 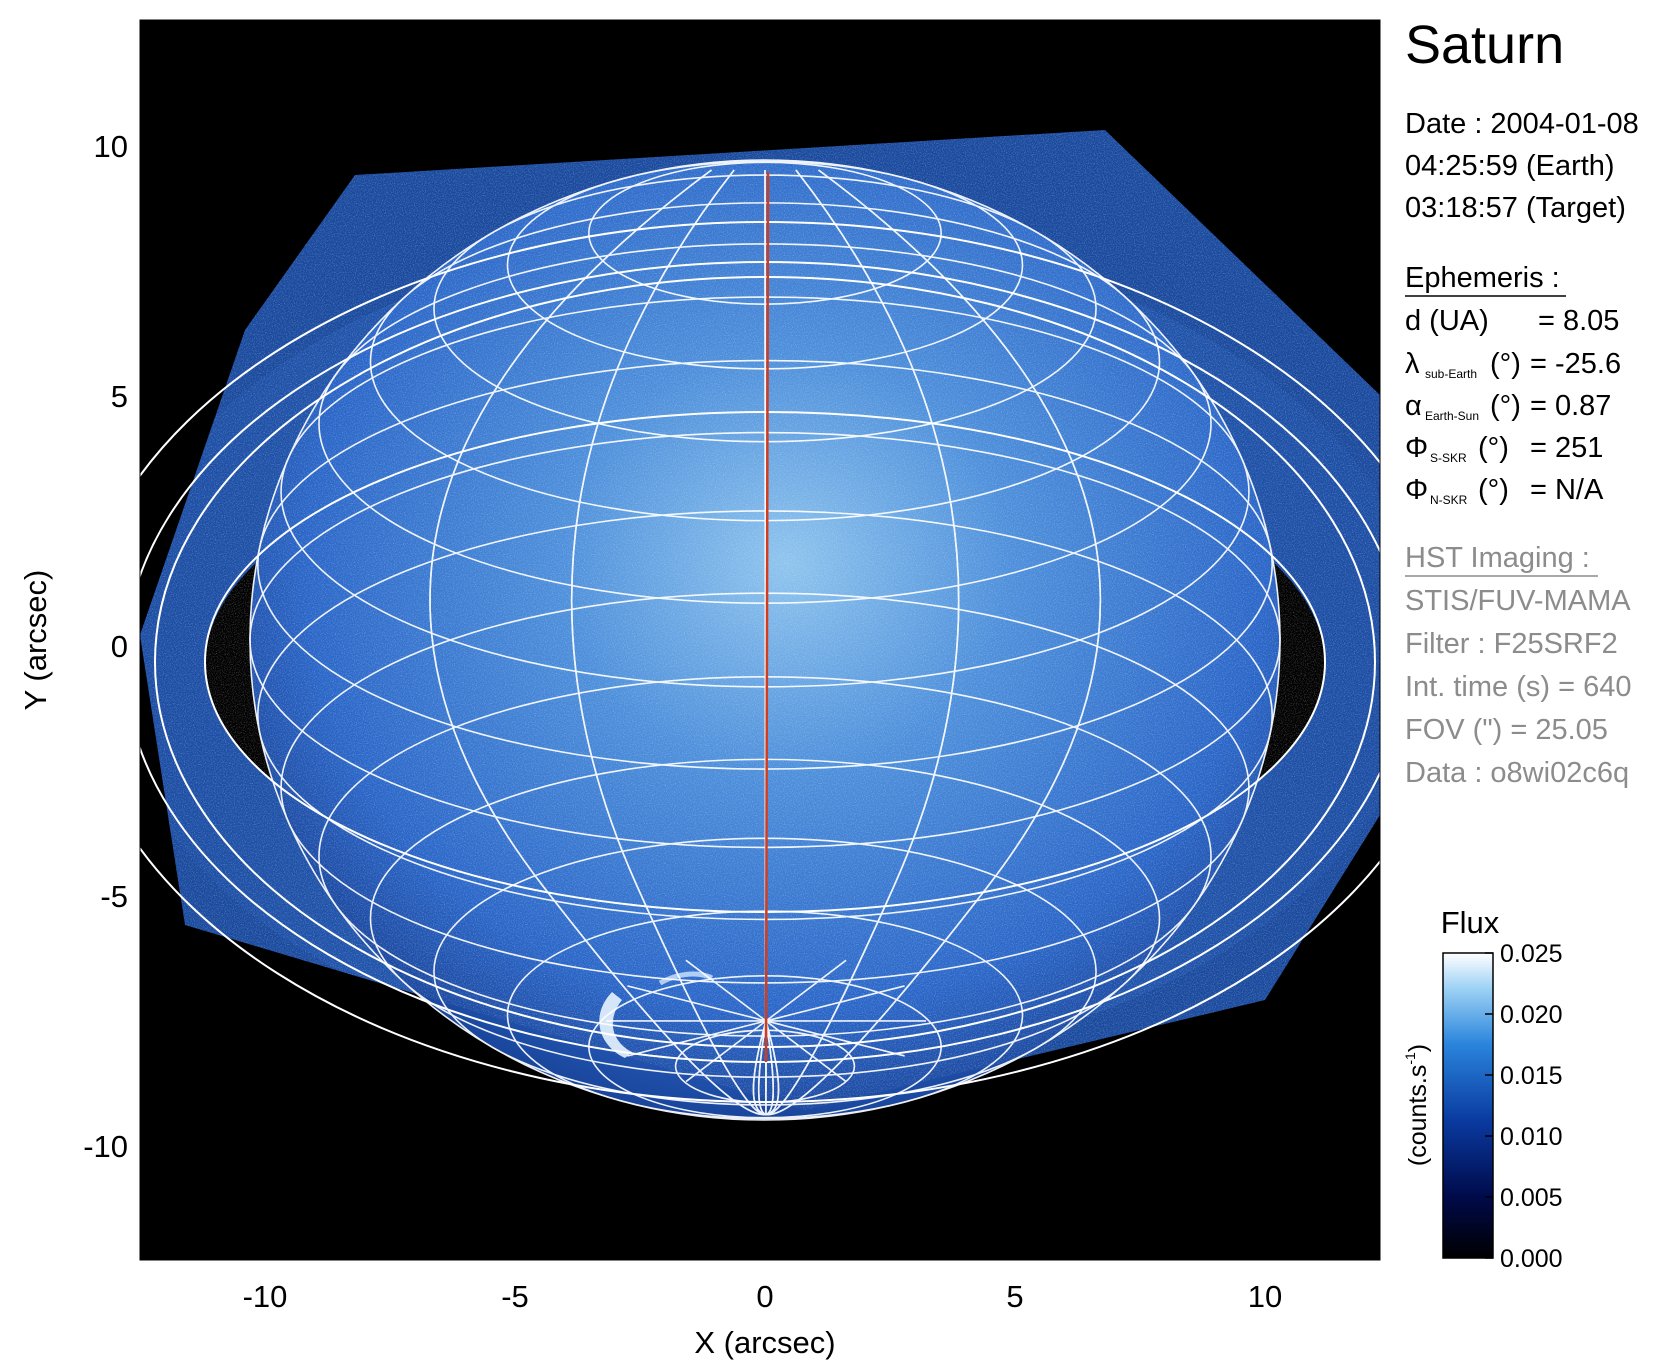 I want to click on hst-fov: FOV (") = 25.05, so click(x=1506, y=730).